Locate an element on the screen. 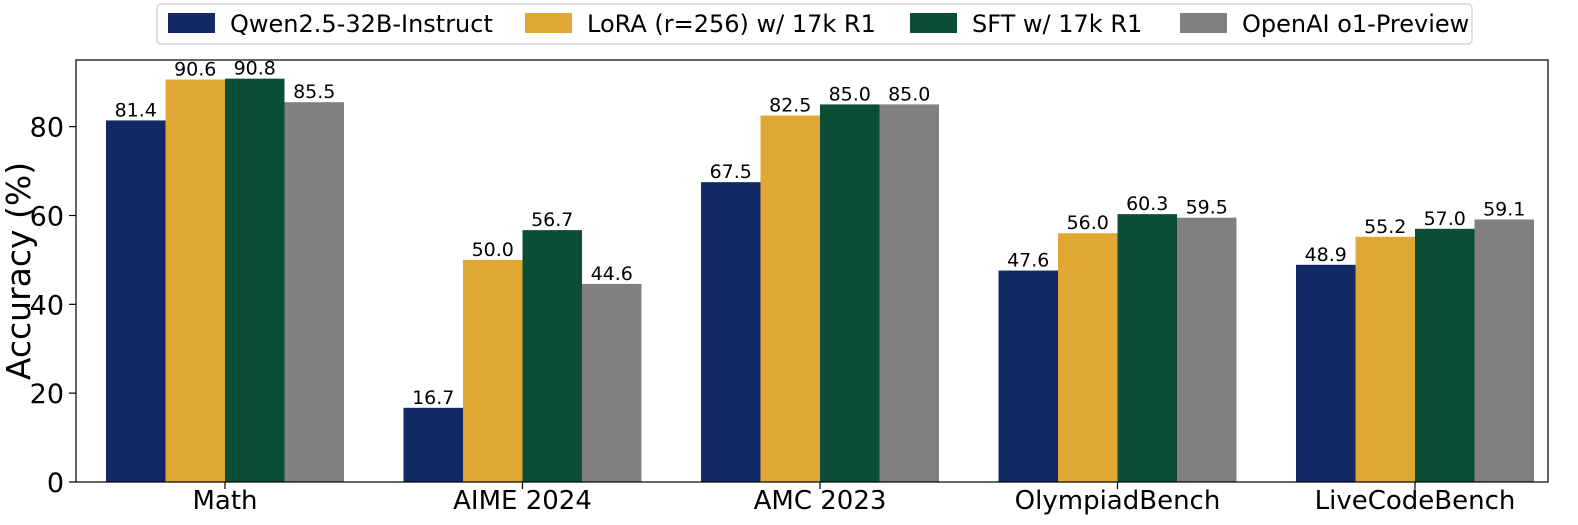 This screenshot has width=1578, height=525. value-label-3-0: 85.5 is located at coordinates (314, 92).